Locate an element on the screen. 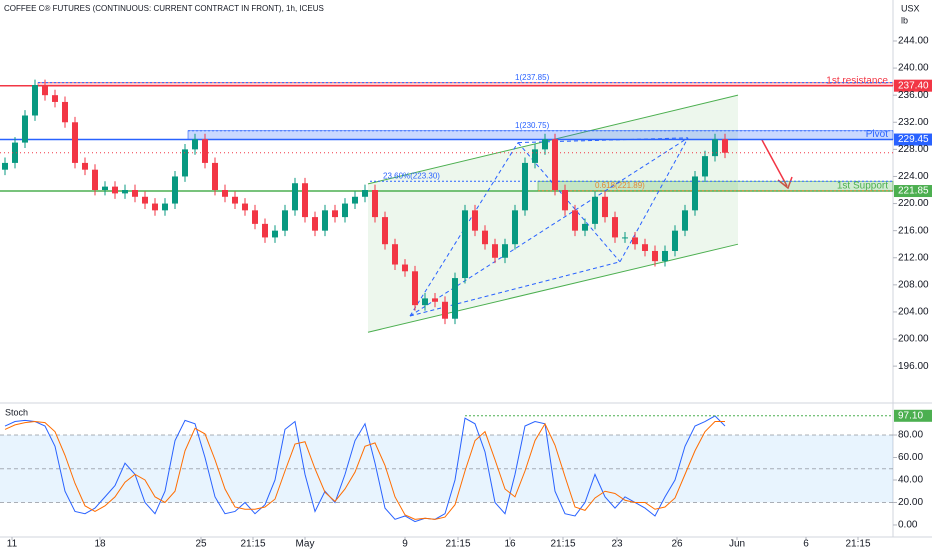  y-tick-label: 244.00 is located at coordinates (913, 41).